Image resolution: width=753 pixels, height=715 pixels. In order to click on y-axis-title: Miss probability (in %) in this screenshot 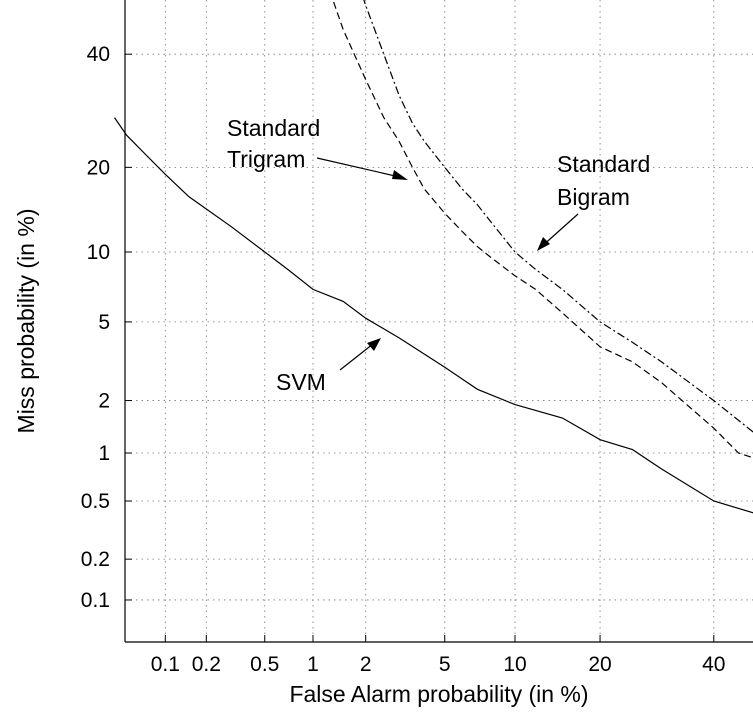, I will do `click(26, 321)`.